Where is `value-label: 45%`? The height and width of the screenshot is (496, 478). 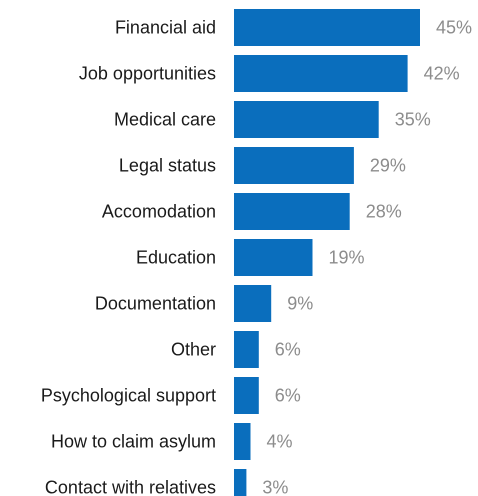
value-label: 45% is located at coordinates (454, 28).